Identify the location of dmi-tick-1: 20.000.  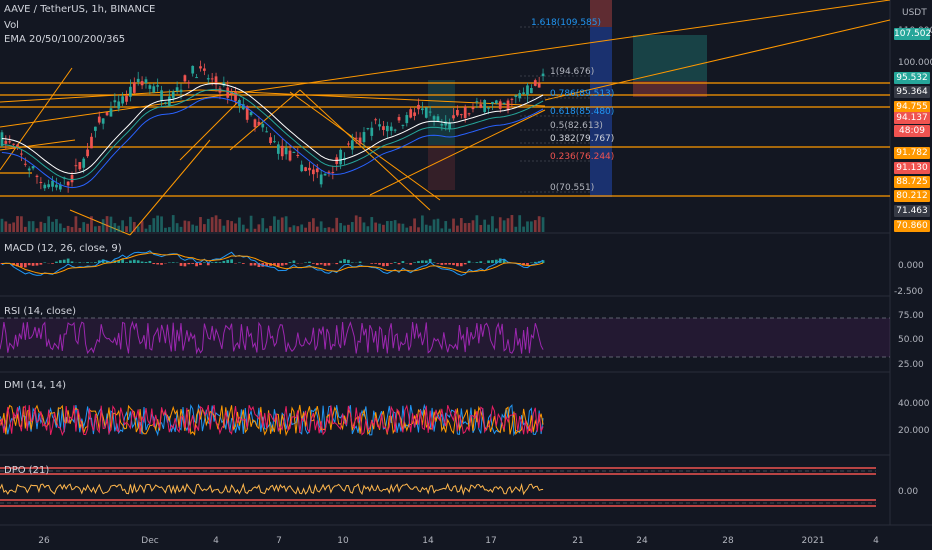
(914, 431).